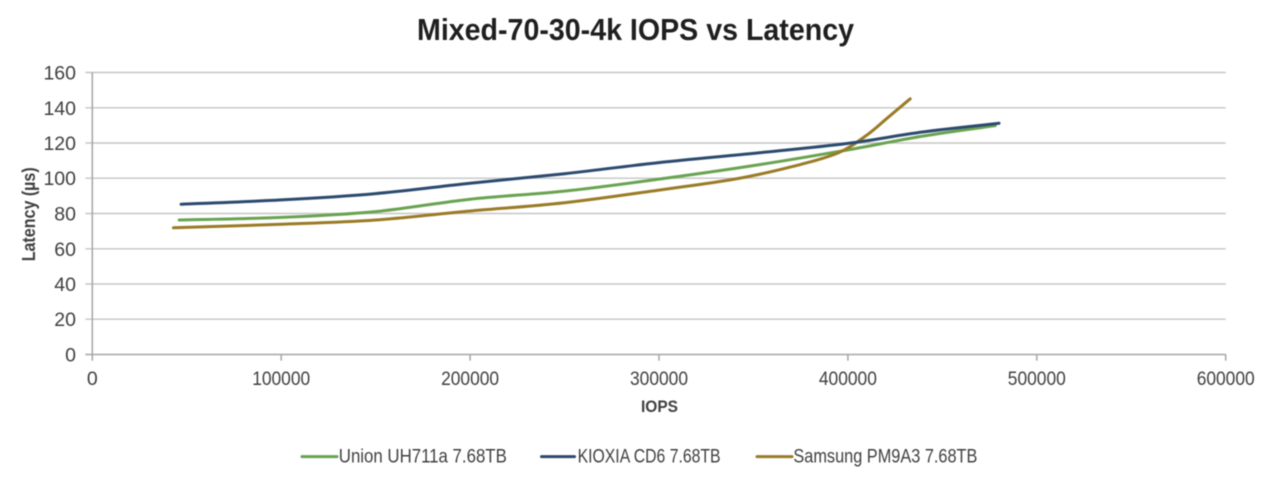 The image size is (1271, 481). I want to click on svg-text: Union UH711a 7.68TB, so click(423, 456).